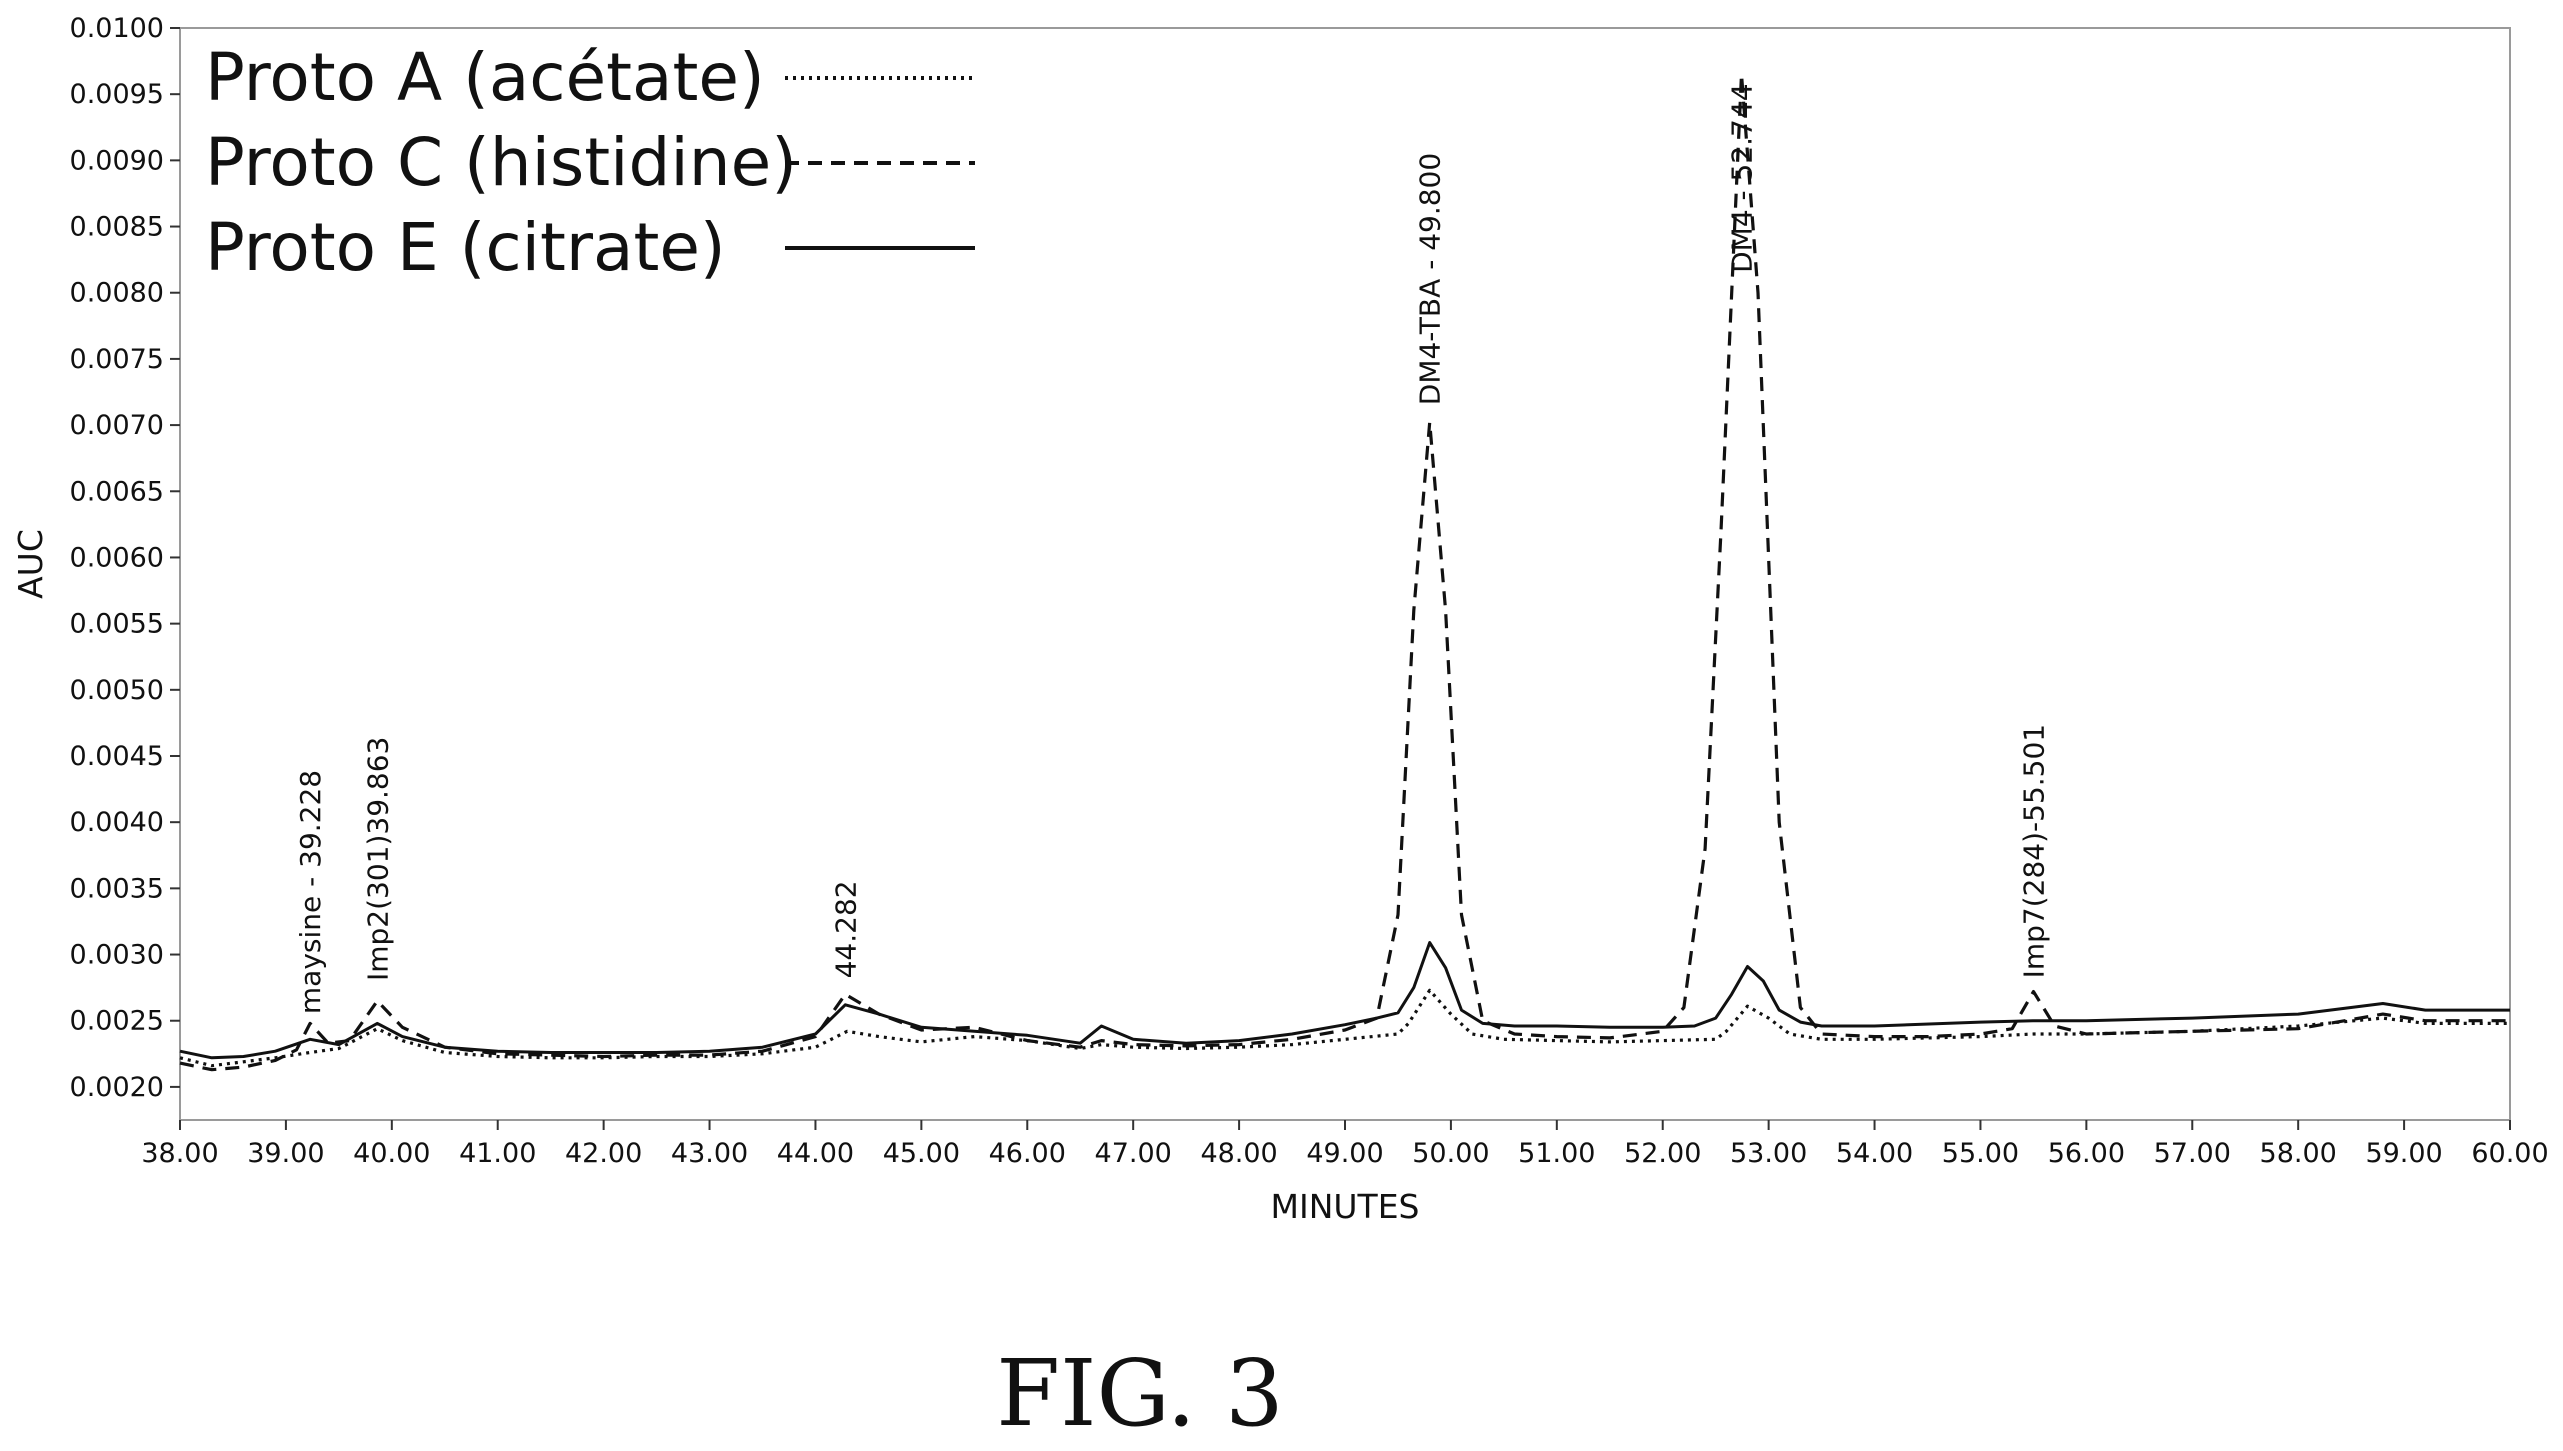  I want to click on y-tick-label: 0.0025, so click(117, 1021).